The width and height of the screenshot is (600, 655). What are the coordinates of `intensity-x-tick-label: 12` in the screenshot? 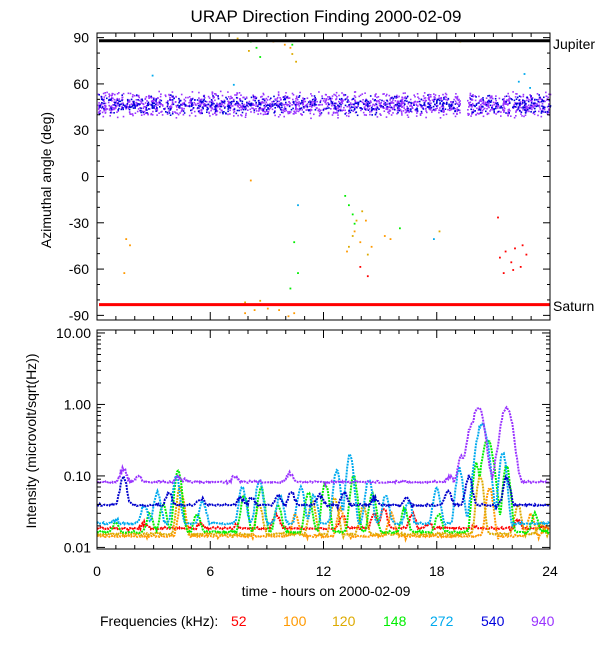 It's located at (324, 571).